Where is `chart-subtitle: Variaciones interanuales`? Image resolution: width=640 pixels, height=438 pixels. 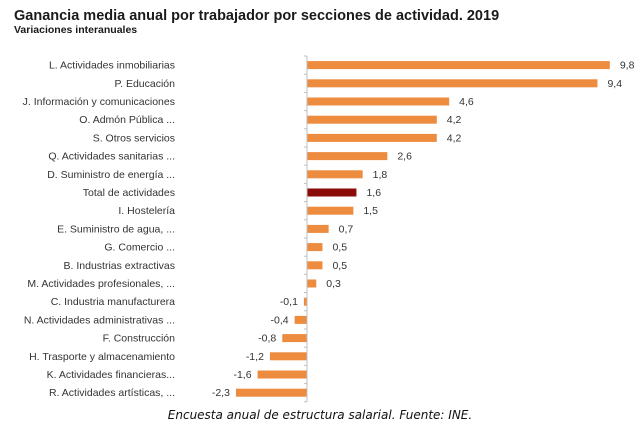 chart-subtitle: Variaciones interanuales is located at coordinates (76, 30).